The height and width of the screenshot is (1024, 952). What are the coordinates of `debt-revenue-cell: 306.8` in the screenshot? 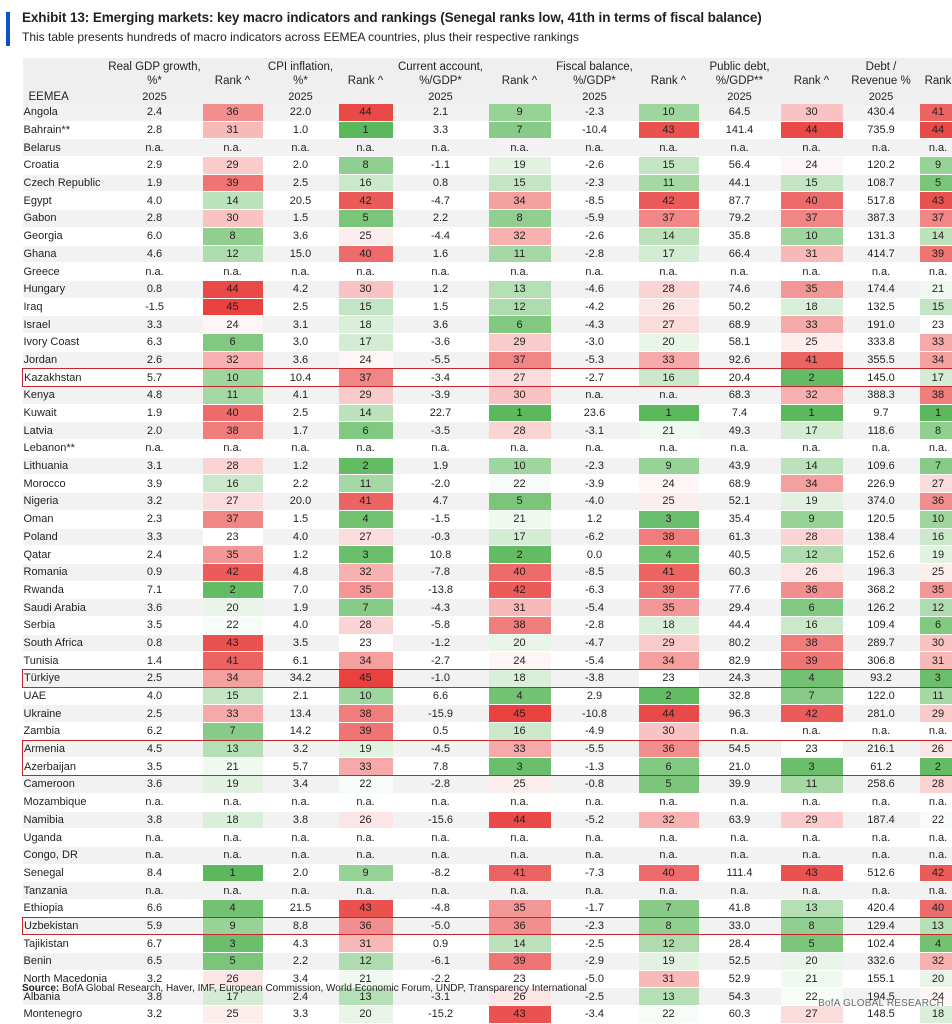 It's located at (881, 661).